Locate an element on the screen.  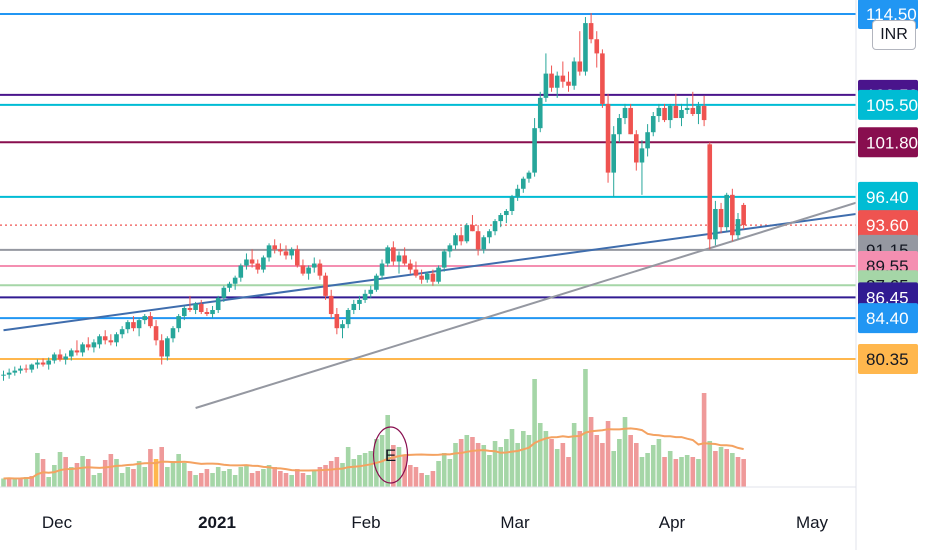
price-tag-text: 105.50 is located at coordinates (892, 105).